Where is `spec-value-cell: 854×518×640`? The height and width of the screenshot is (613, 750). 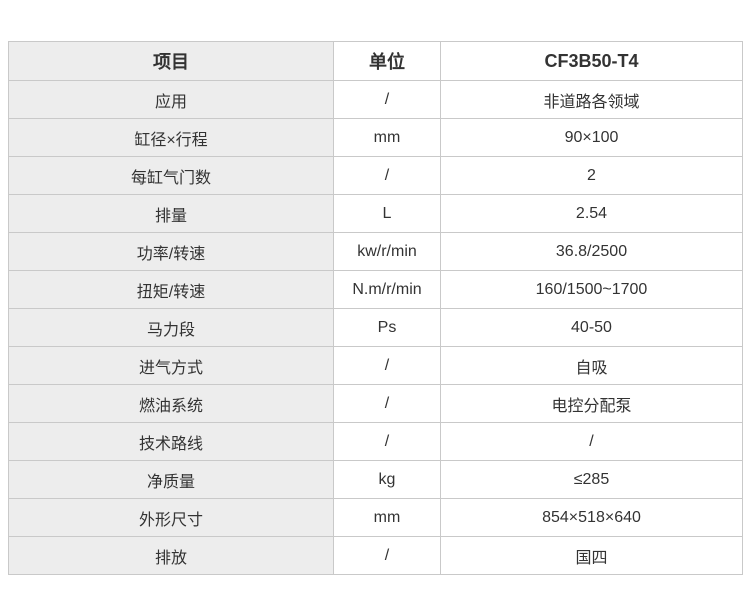
spec-value-cell: 854×518×640 is located at coordinates (591, 517).